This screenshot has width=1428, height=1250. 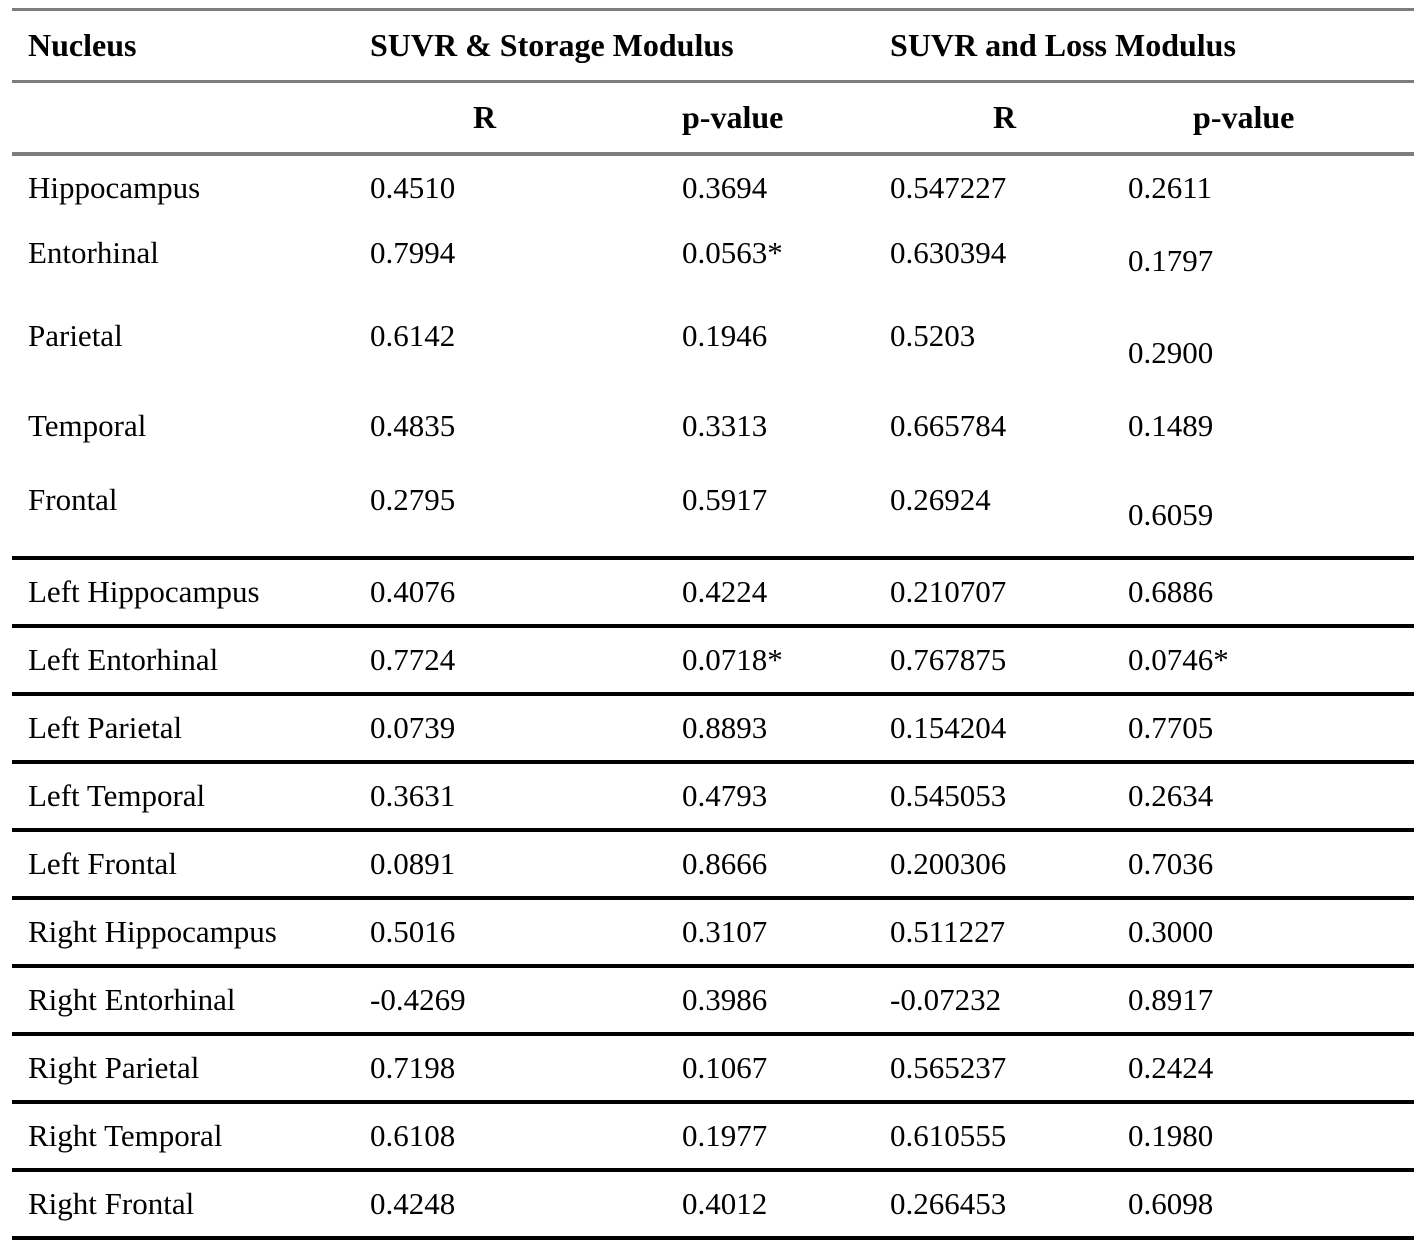 What do you see at coordinates (1171, 352) in the screenshot?
I see `loss-p-value: 0.2900` at bounding box center [1171, 352].